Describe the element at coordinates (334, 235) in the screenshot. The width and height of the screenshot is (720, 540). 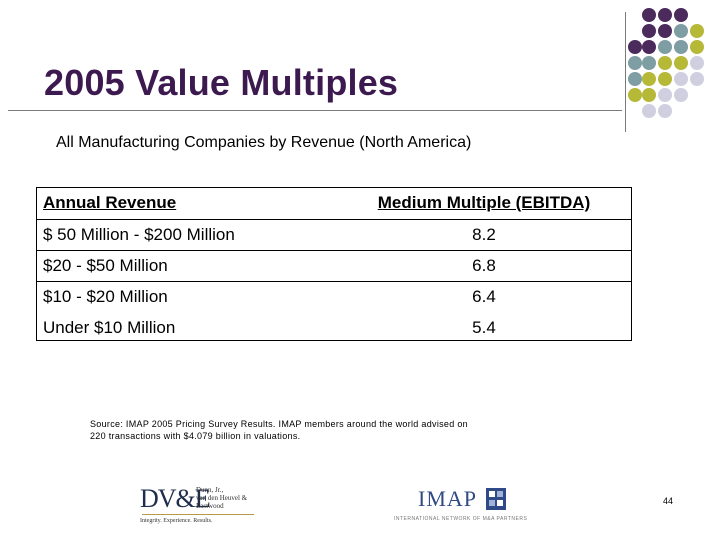
I see `table-row: $ 50 Million - $200 Million 8.2` at that location.